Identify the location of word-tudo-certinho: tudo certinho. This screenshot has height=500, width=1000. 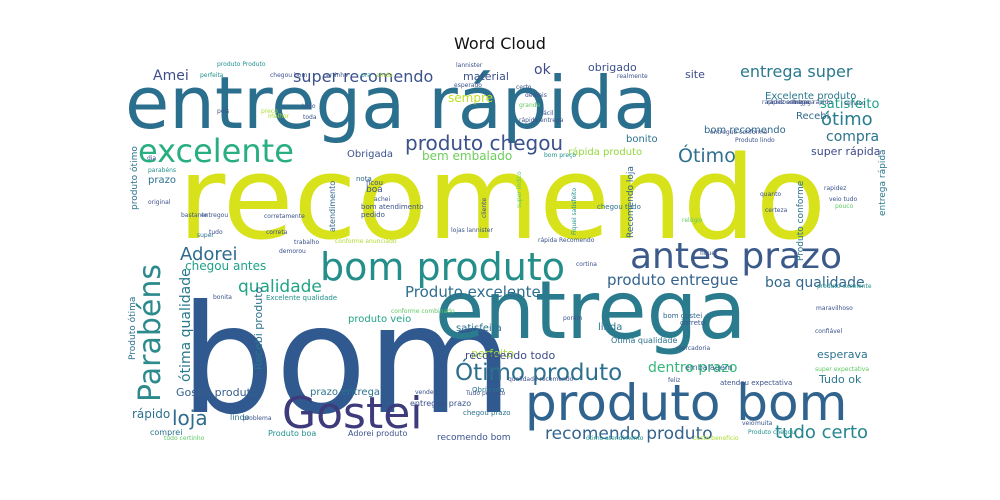
(184, 438).